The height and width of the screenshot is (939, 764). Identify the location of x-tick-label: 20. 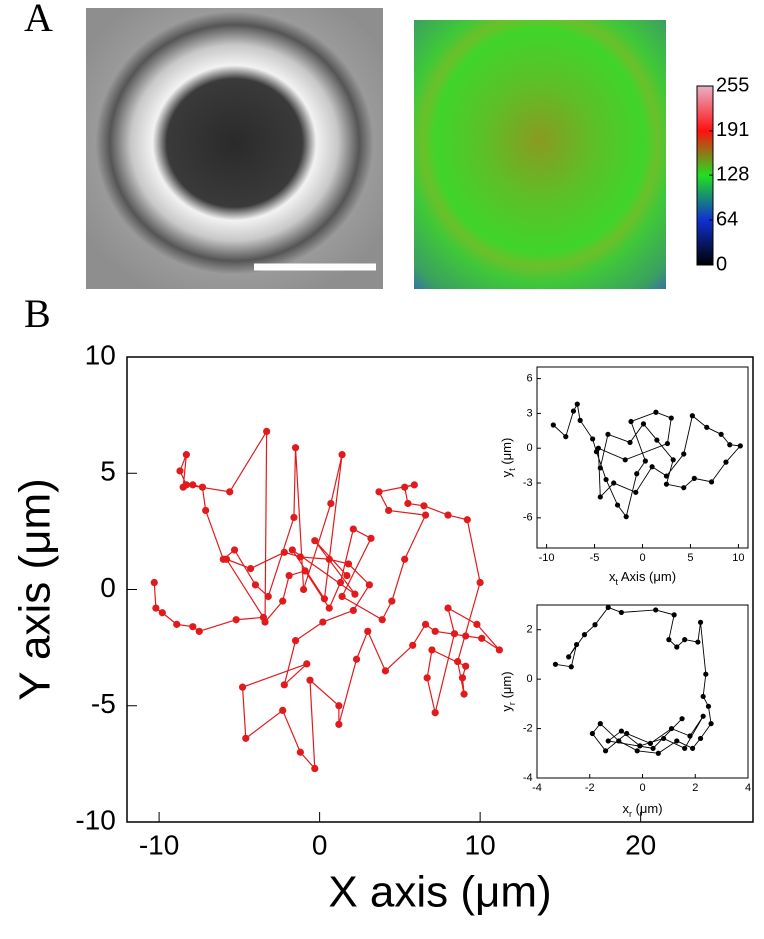
(640, 845).